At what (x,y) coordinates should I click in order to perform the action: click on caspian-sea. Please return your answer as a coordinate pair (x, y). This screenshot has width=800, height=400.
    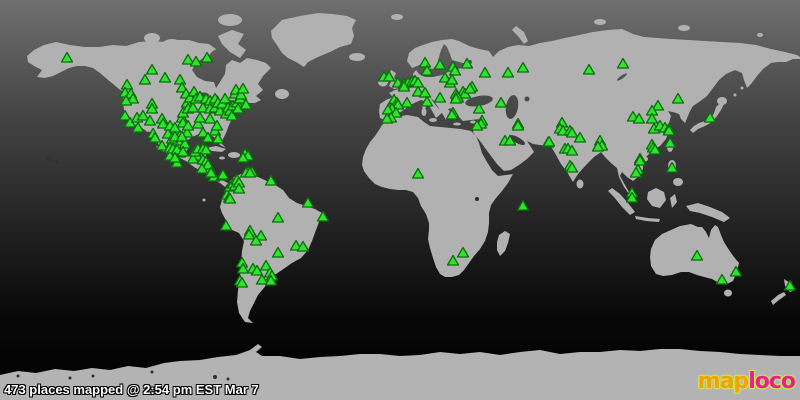
    Looking at the image, I should click on (512, 107).